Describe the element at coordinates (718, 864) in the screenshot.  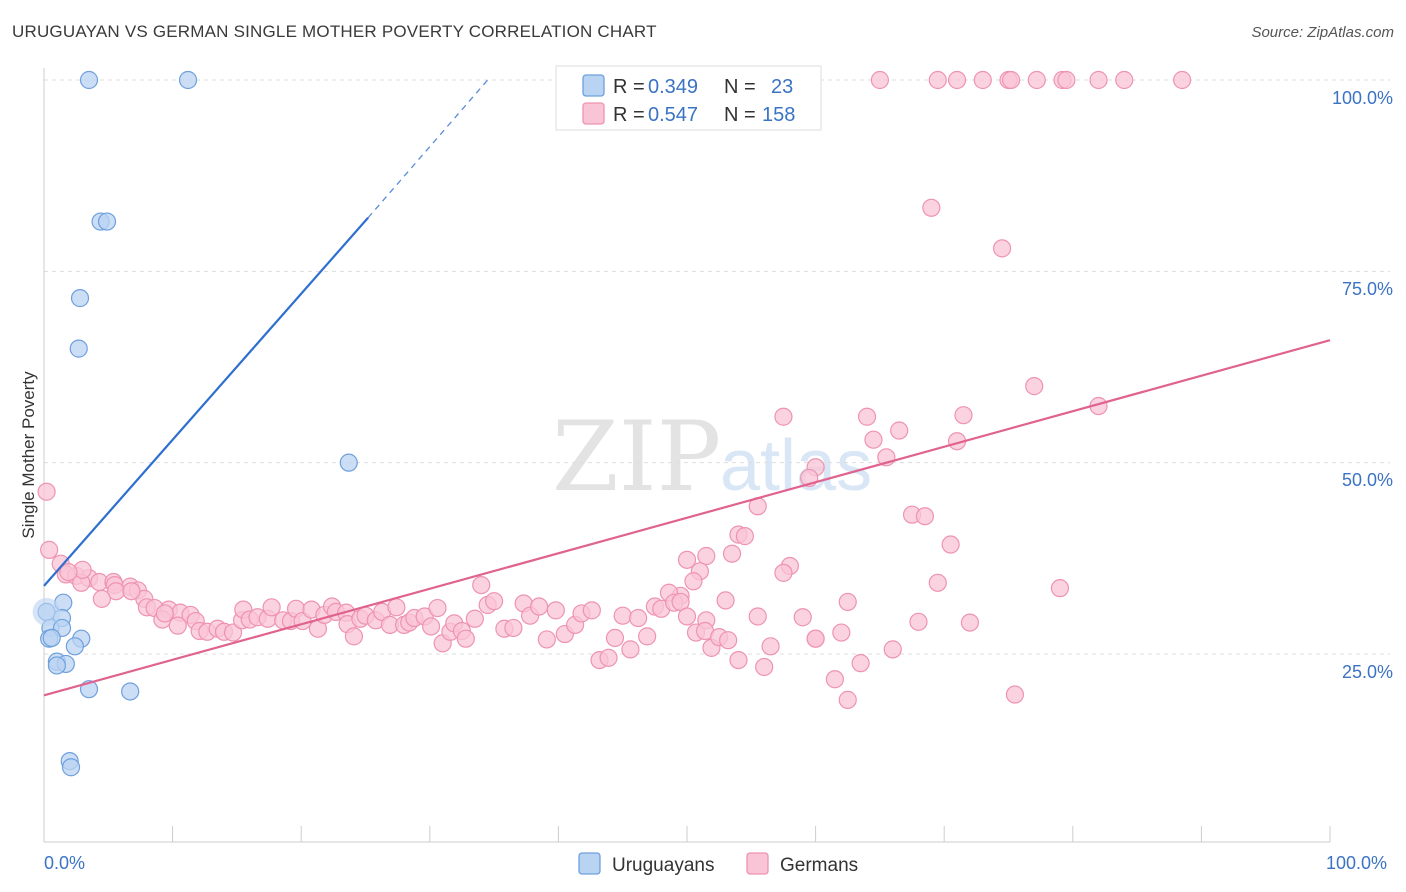
I see `bottom-legend: Uruguayans Germans` at that location.